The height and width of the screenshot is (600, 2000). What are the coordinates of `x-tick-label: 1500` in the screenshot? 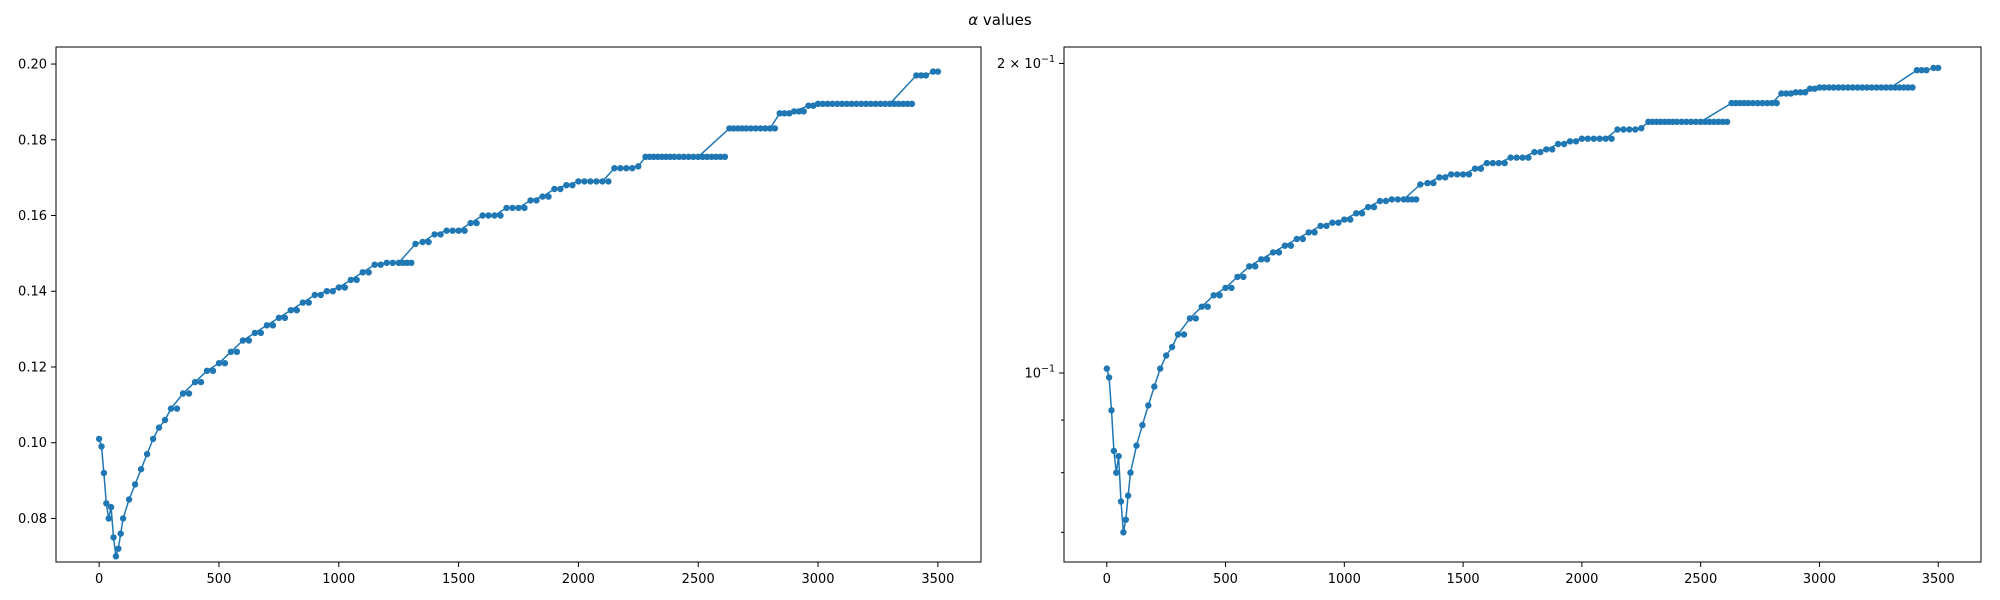 It's located at (1463, 579).